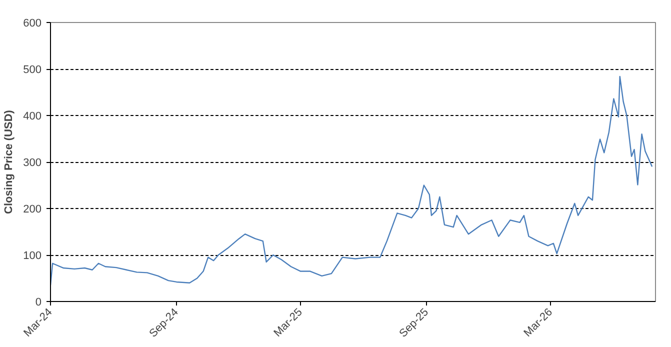  I want to click on y-axis-title: Closing Price (USD), so click(9, 162).